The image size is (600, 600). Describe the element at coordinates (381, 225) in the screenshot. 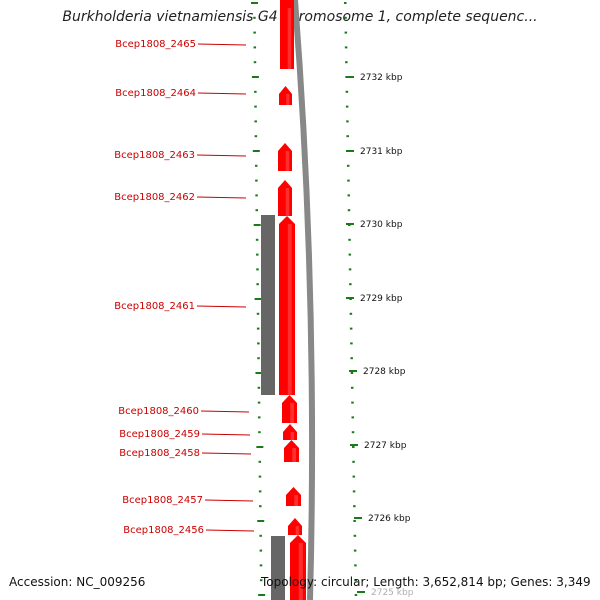

I see `kbp-tick-label: 2730 kbp` at that location.